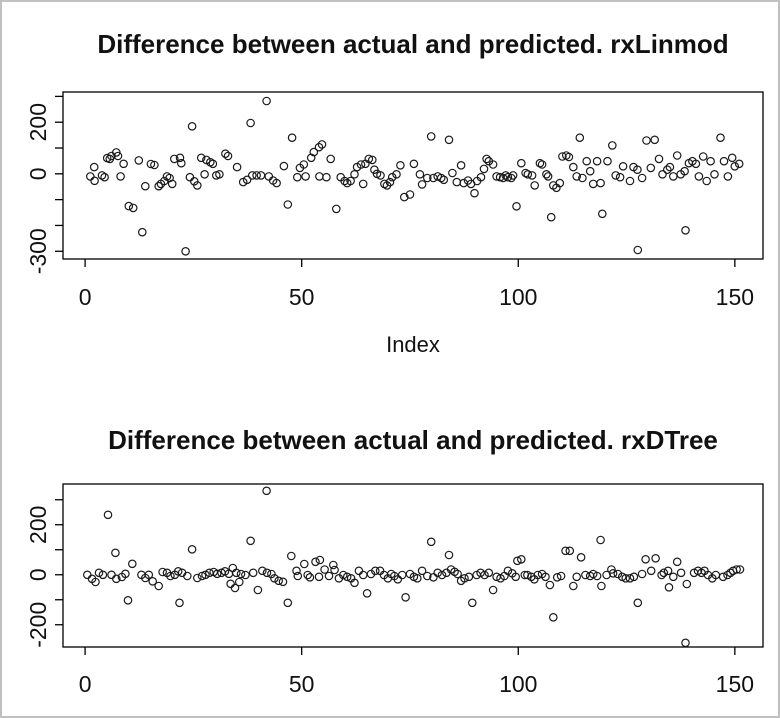 Image resolution: width=780 pixels, height=718 pixels. I want to click on y-tick-label: -300, so click(38, 251).